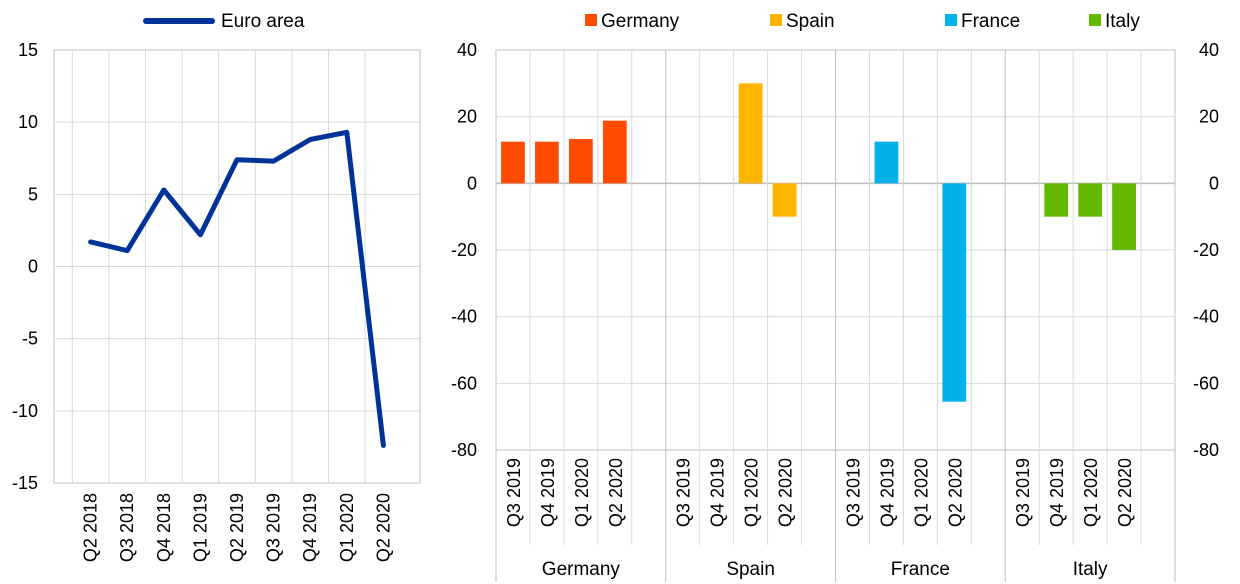 The width and height of the screenshot is (1240, 584). I want to click on y-tick-label-left: -40, so click(464, 317).